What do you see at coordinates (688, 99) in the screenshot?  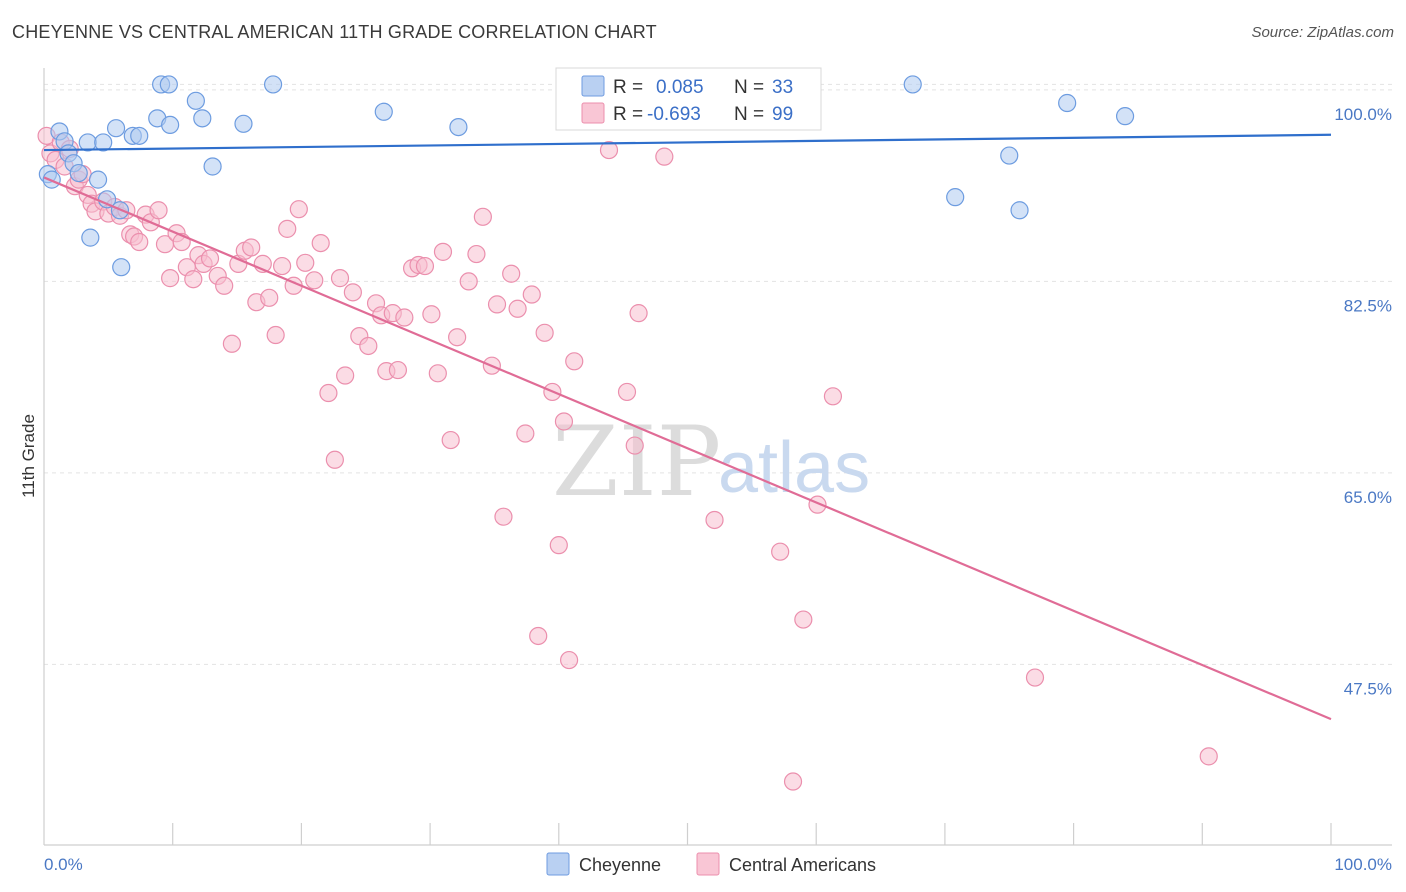 I see `correlation-legend: R = 0.085 N = 33 R = -0.693 N = 99` at bounding box center [688, 99].